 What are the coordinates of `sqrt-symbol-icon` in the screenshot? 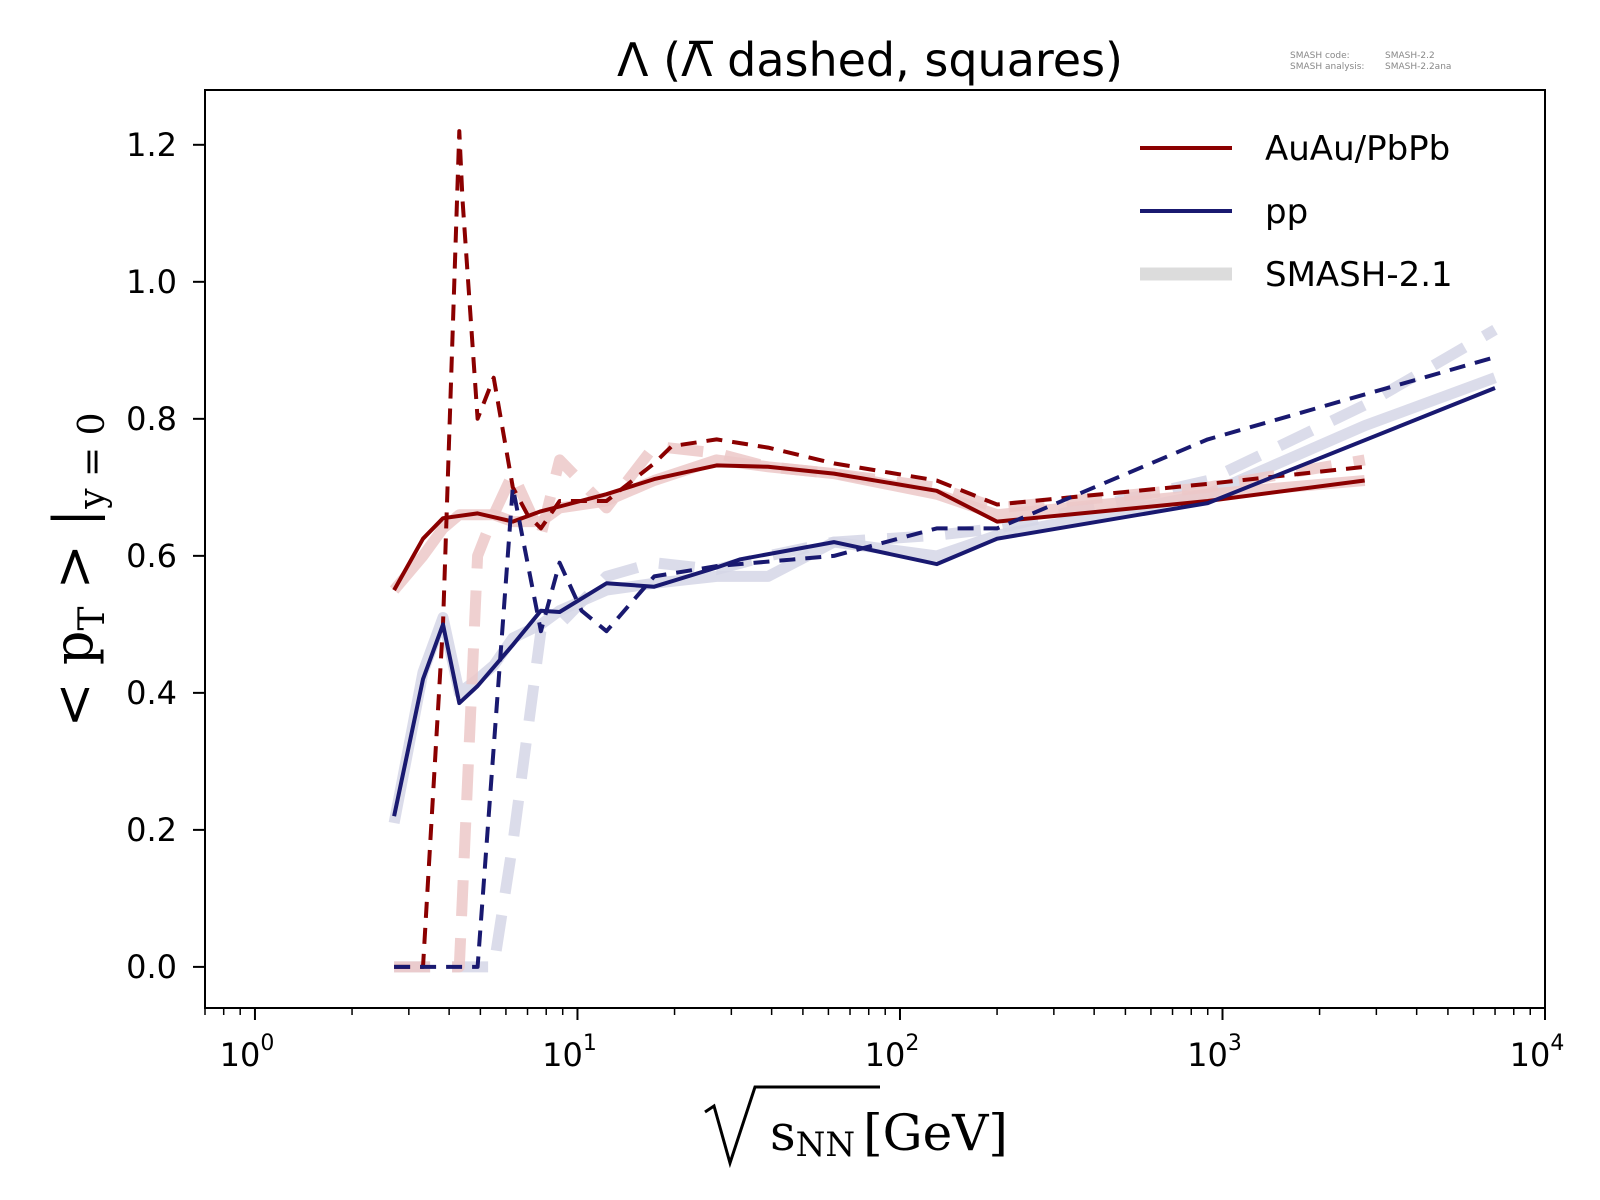 It's located at (792, 1127).